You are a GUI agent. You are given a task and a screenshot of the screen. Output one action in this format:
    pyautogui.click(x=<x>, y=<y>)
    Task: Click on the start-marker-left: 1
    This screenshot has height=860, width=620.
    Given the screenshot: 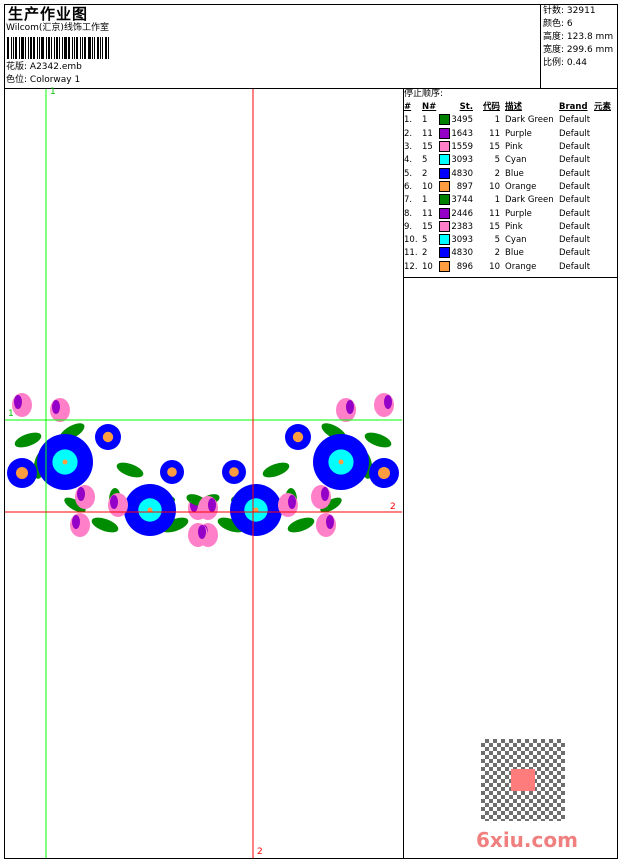 What is the action you would take?
    pyautogui.click(x=11, y=414)
    